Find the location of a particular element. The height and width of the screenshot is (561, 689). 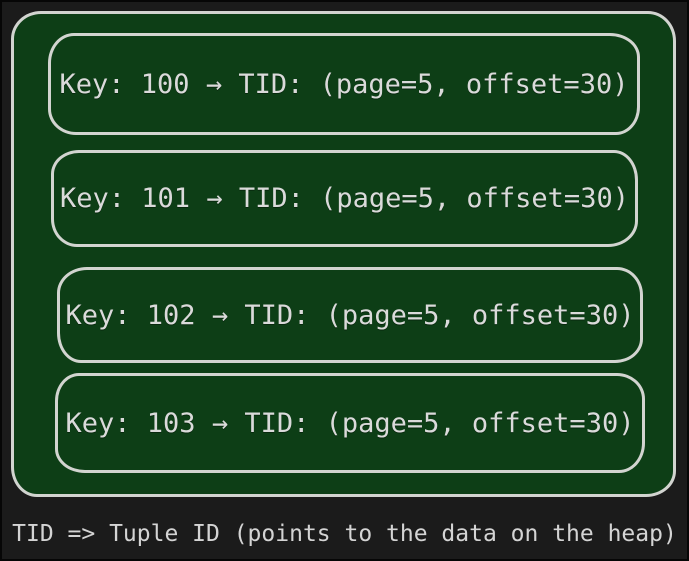

index-entry: Key: 101 → TID: (page=5, offset=30) is located at coordinates (344, 198).